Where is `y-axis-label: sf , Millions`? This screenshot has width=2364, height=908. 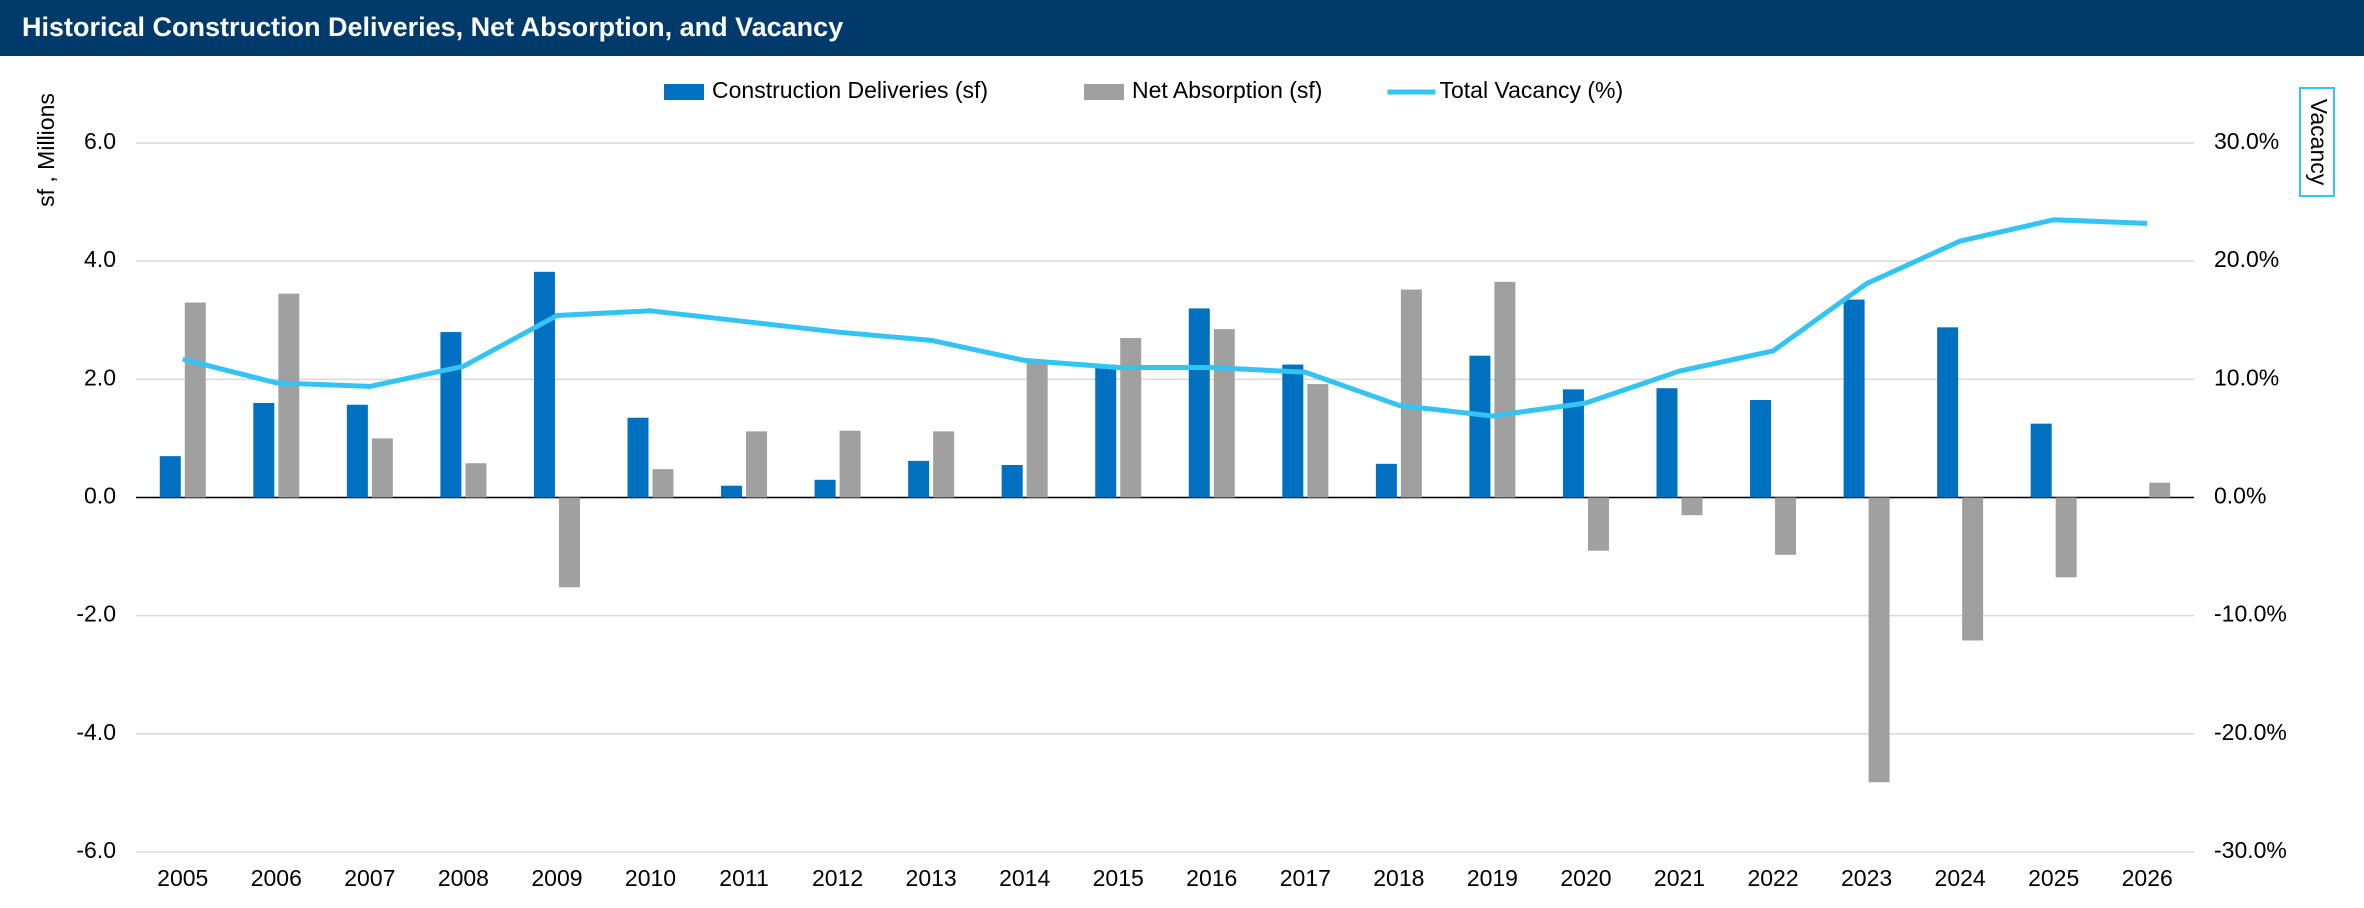 y-axis-label: sf , Millions is located at coordinates (46, 150).